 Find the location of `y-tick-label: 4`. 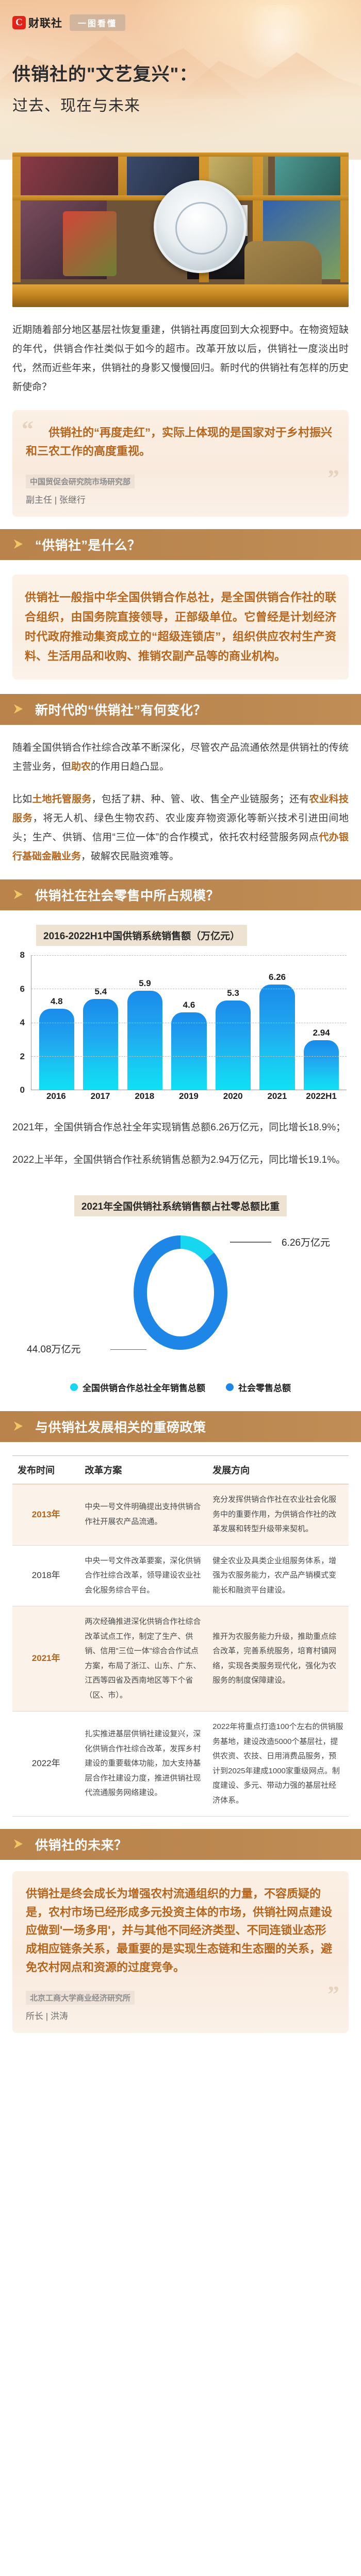

y-tick-label: 4 is located at coordinates (22, 1023).